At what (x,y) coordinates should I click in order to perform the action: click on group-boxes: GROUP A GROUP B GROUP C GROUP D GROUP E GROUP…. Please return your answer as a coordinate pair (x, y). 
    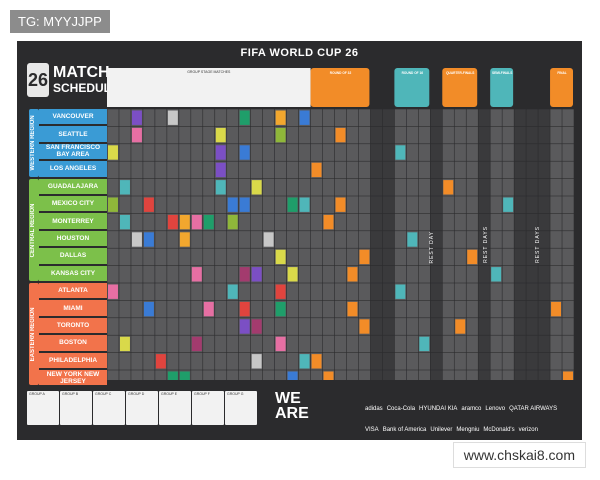
    Looking at the image, I should click on (142, 409).